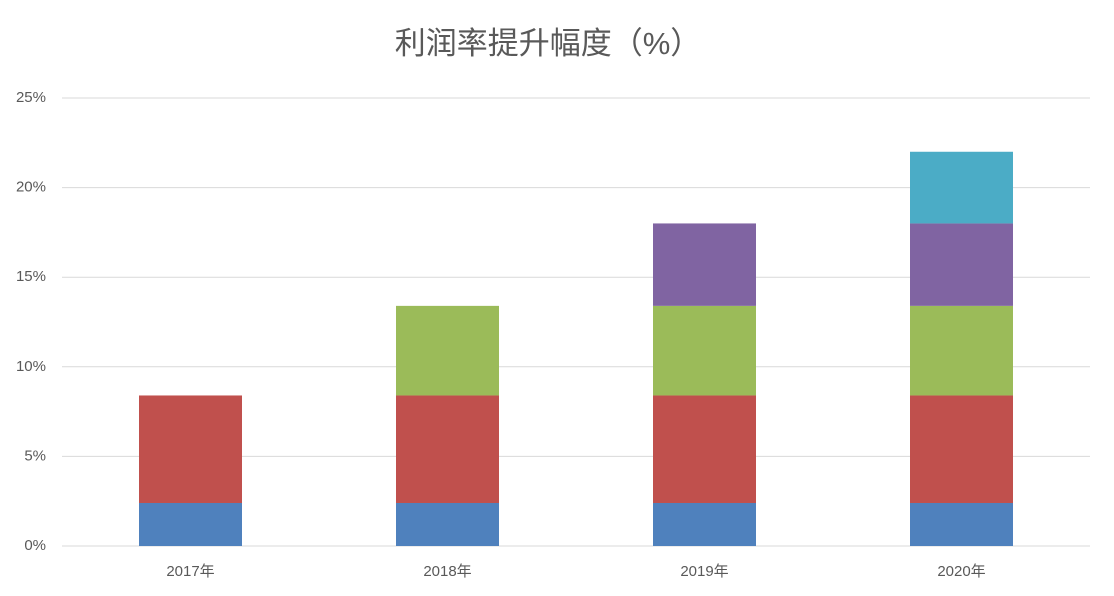  What do you see at coordinates (31, 366) in the screenshot?
I see `y-tick-label: 10%` at bounding box center [31, 366].